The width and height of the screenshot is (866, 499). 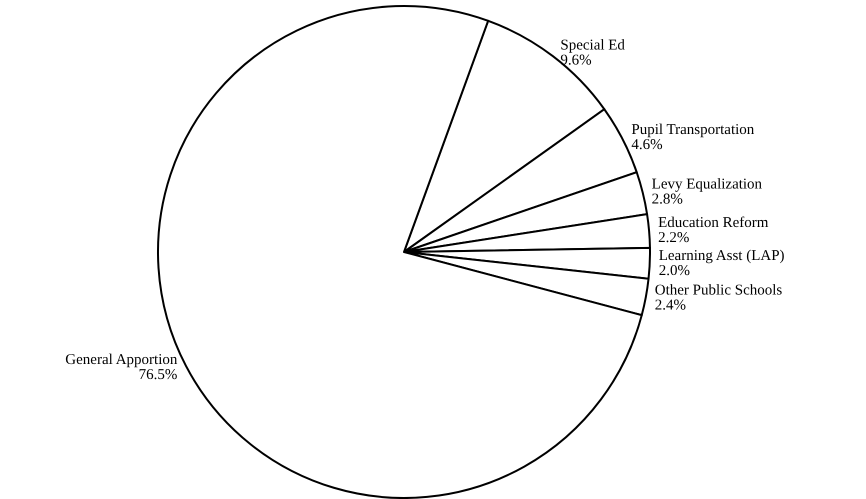 What do you see at coordinates (721, 256) in the screenshot?
I see `slice-label: Learning Asst (LAP)` at bounding box center [721, 256].